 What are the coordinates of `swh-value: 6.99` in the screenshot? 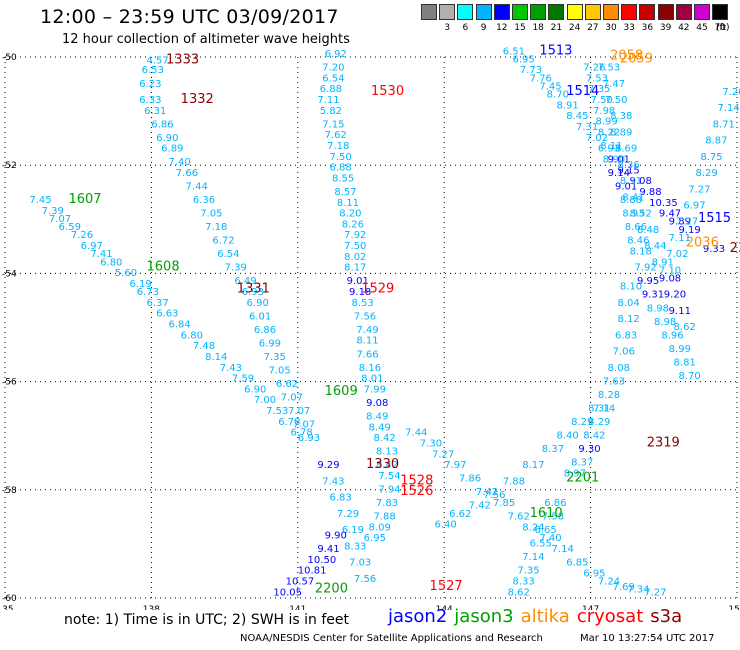 It's located at (270, 343).